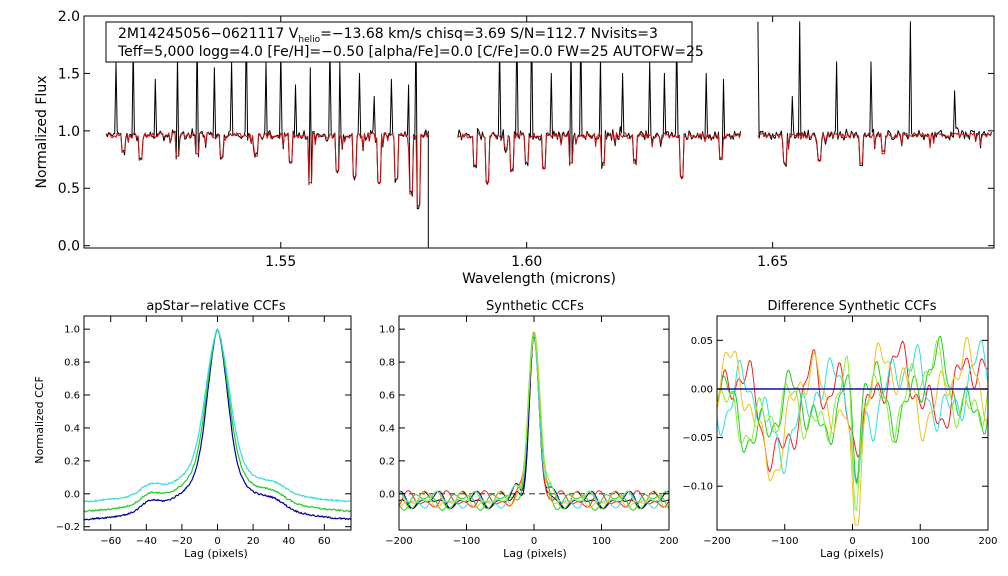 The height and width of the screenshot is (576, 1008). I want to click on spectrum-ytick-label: 2.0, so click(69, 17).